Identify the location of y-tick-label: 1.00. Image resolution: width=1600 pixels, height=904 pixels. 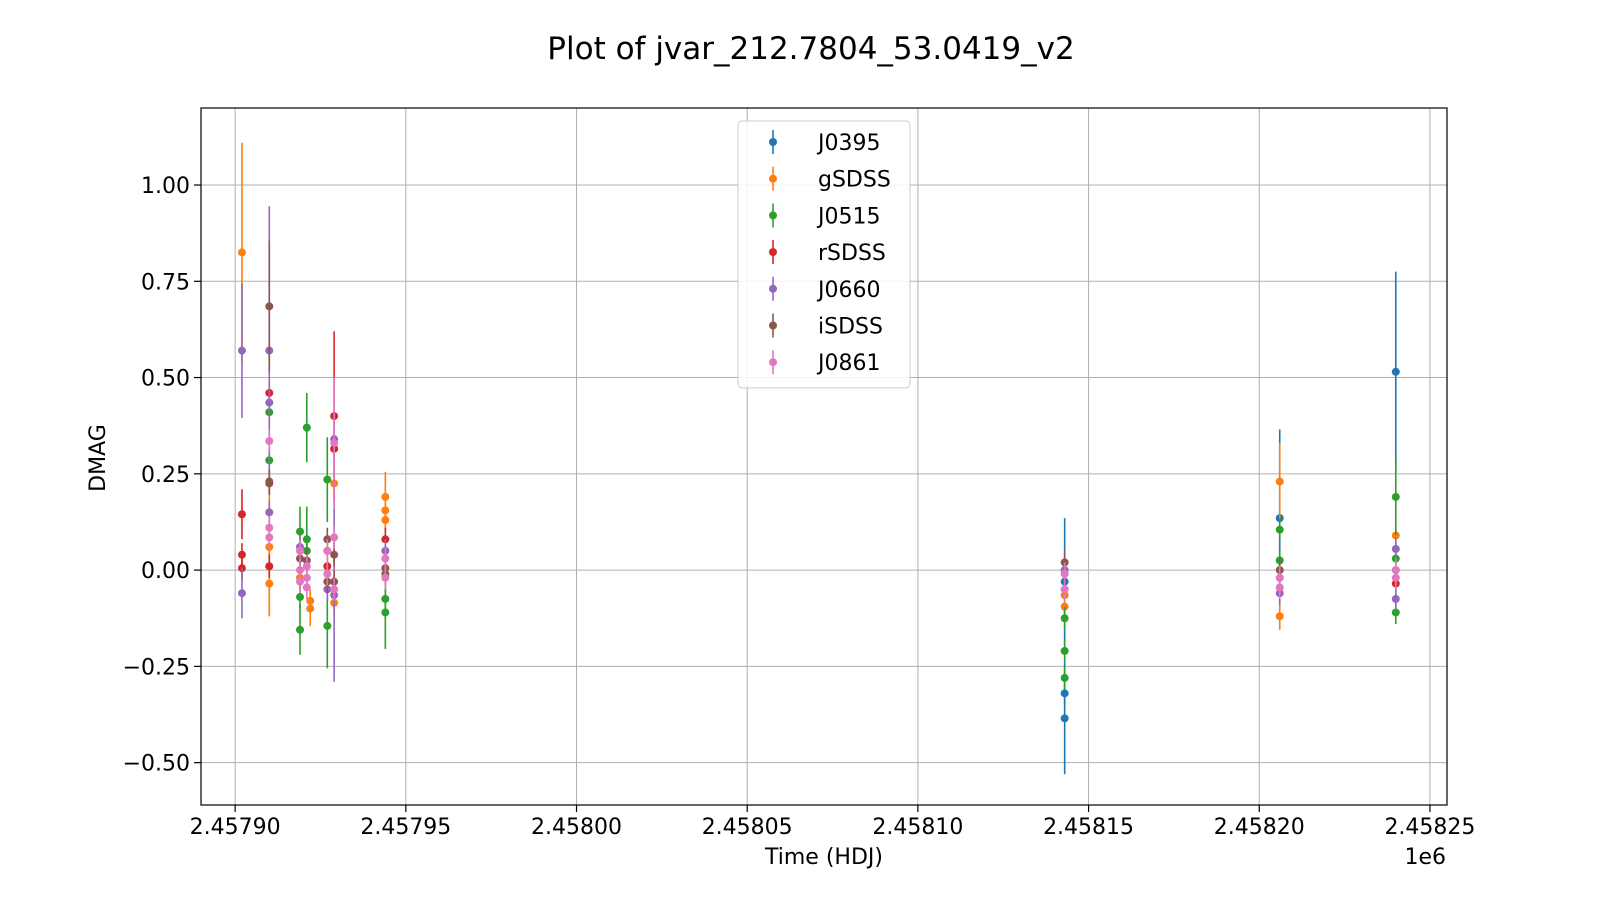
(165, 186).